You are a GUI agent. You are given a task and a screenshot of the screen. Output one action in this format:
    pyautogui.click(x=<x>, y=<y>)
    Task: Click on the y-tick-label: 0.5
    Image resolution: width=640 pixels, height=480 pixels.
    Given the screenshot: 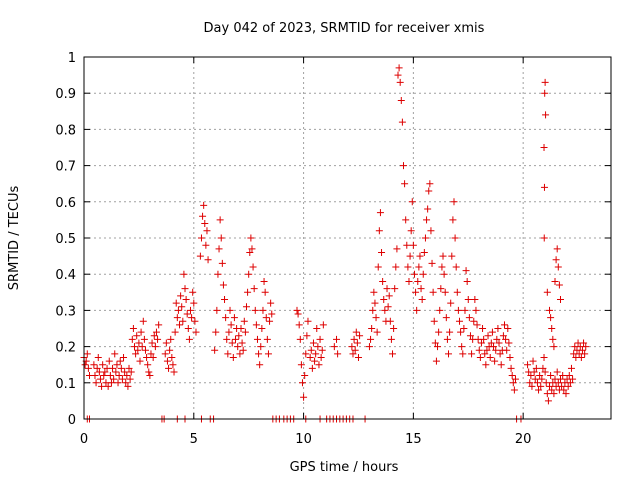 What is the action you would take?
    pyautogui.click(x=65, y=239)
    